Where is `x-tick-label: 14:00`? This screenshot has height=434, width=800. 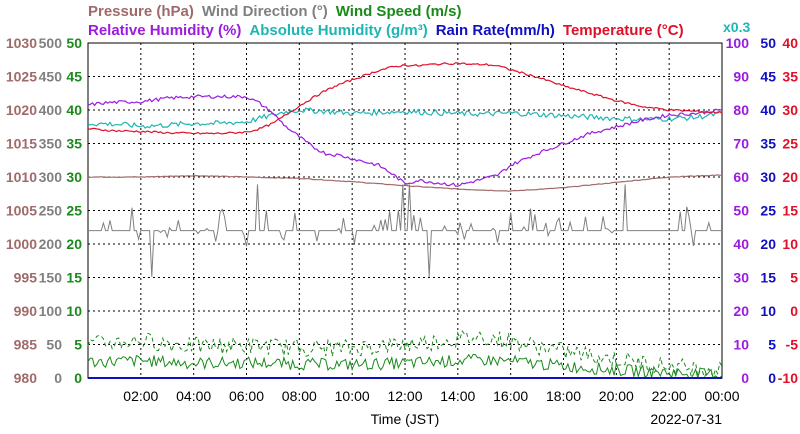 x-tick-label: 14:00 is located at coordinates (457, 396).